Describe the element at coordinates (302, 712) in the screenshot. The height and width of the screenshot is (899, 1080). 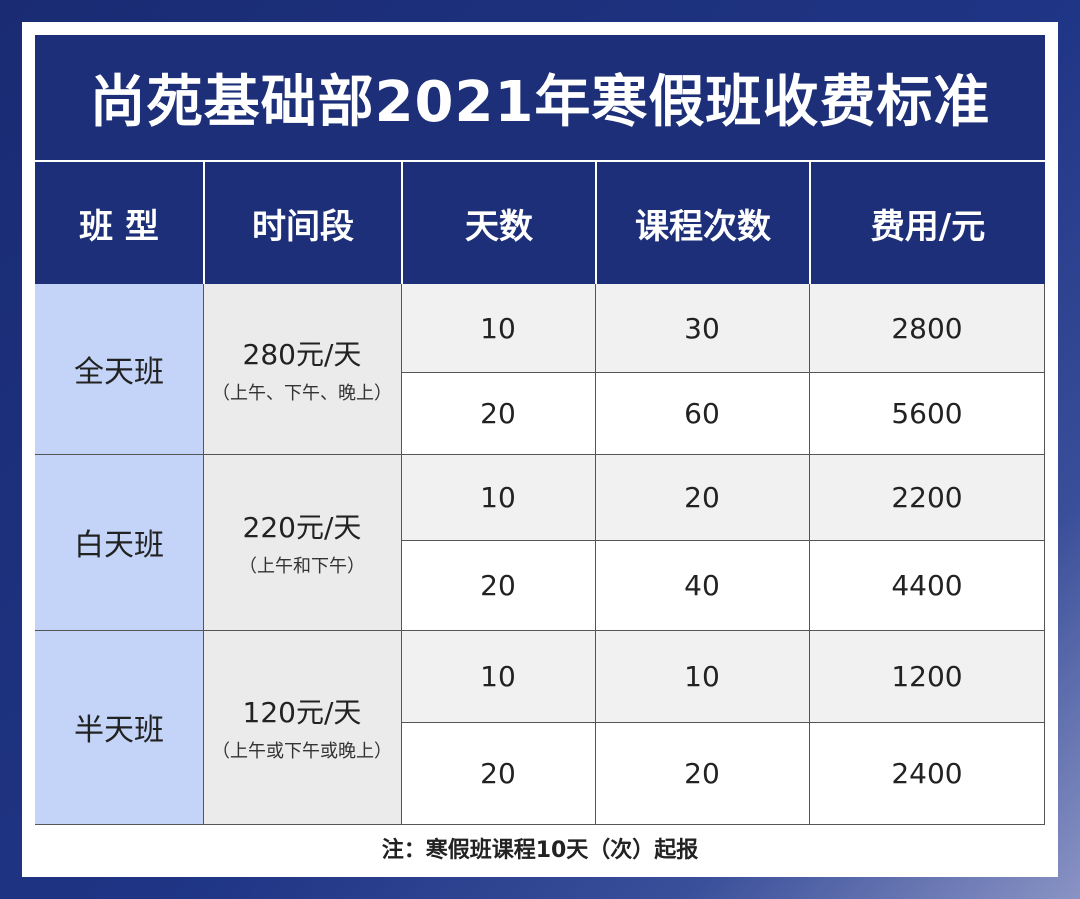
I see `daily-rate: 120元/天` at that location.